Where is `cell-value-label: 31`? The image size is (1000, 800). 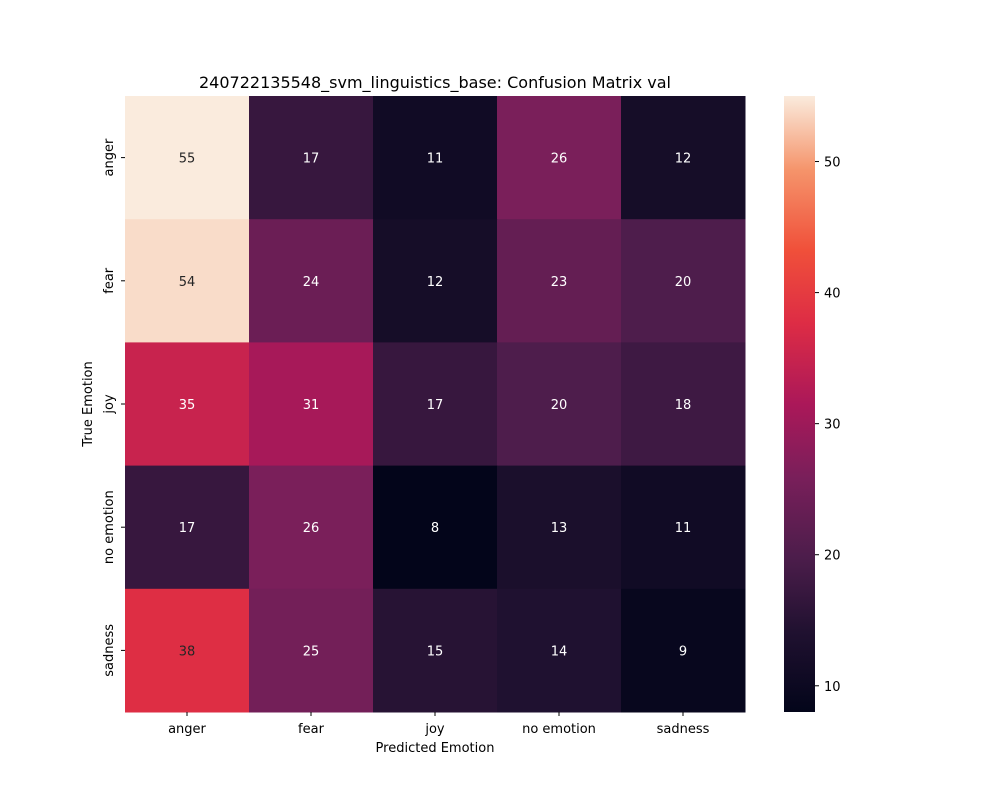
cell-value-label: 31 is located at coordinates (311, 405).